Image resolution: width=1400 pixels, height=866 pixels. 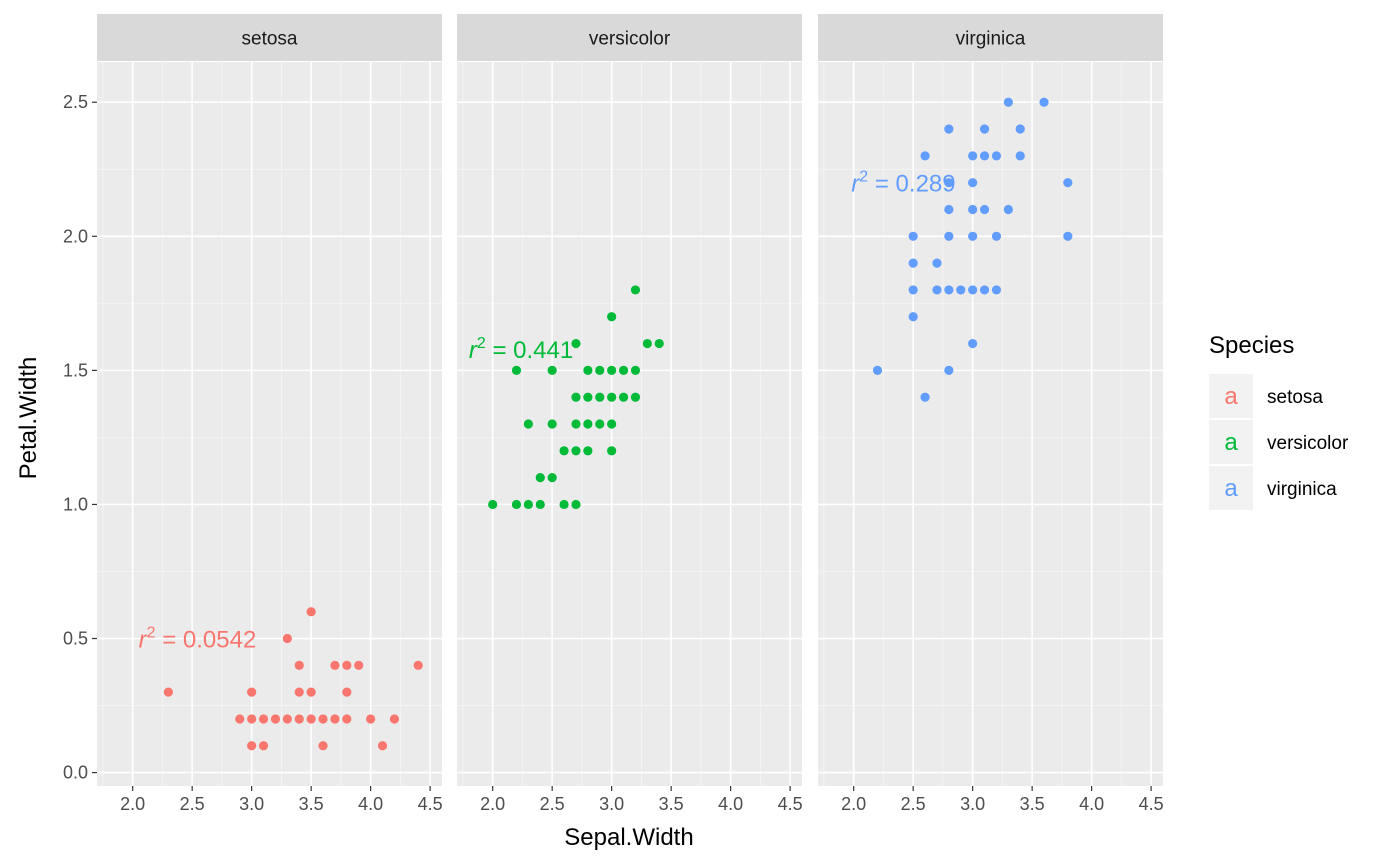 I want to click on x-tick-label: 2.0, so click(x=853, y=804).